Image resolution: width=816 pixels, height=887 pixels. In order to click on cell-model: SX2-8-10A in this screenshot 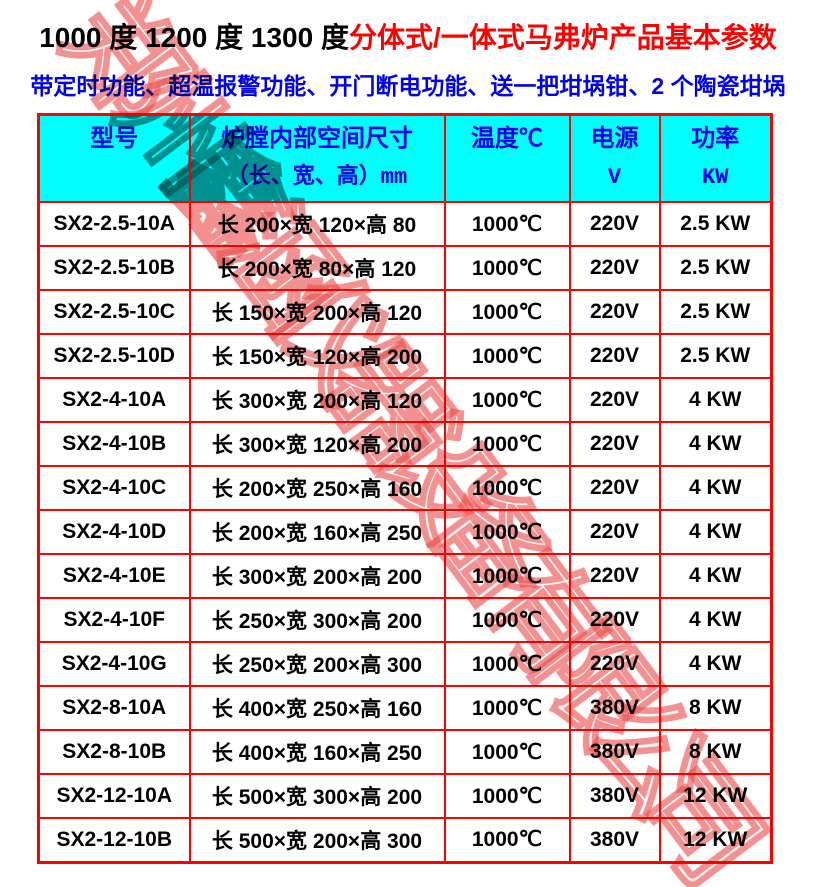, I will do `click(114, 708)`.